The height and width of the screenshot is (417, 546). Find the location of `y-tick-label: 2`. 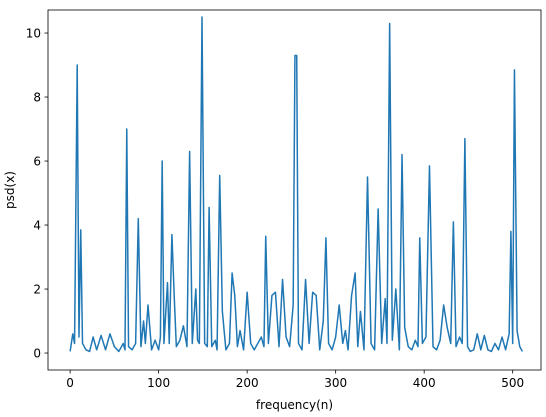

y-tick-label: 2 is located at coordinates (37, 290).